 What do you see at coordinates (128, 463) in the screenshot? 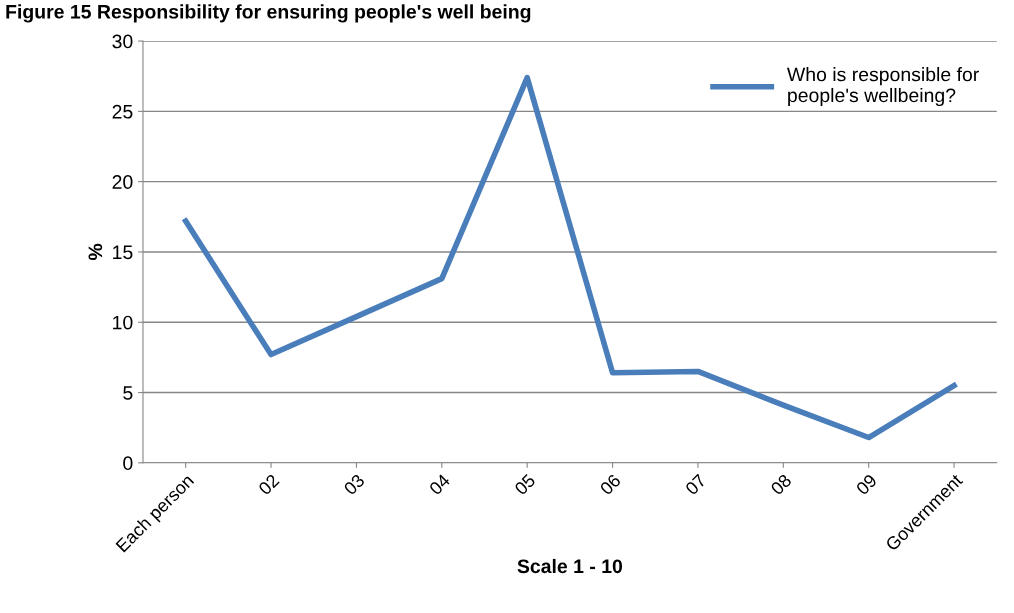
I see `y-tick-label: 0` at bounding box center [128, 463].